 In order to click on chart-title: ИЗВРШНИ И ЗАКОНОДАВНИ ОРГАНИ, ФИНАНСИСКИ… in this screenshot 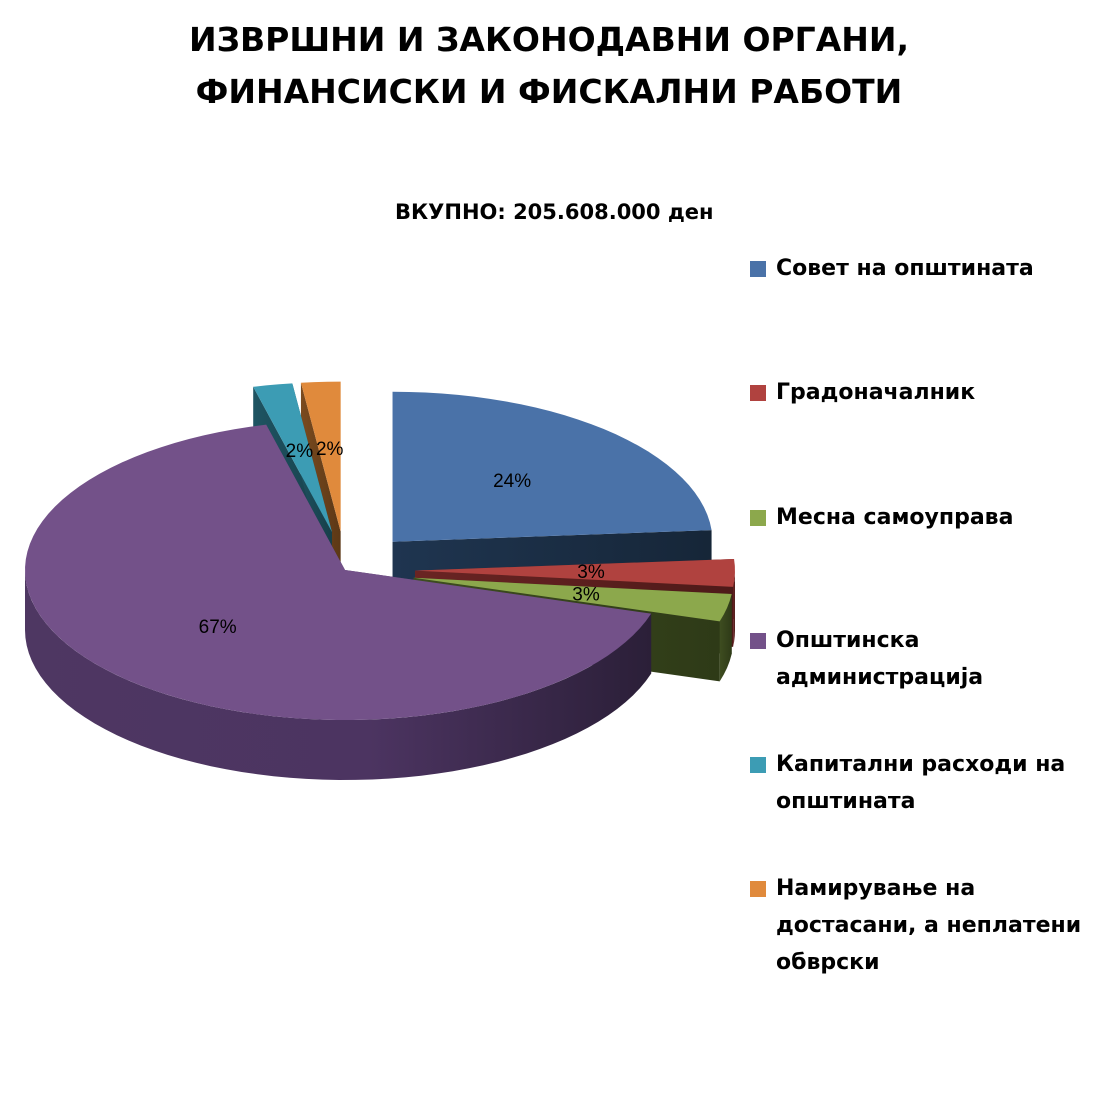, I will do `click(549, 66)`.